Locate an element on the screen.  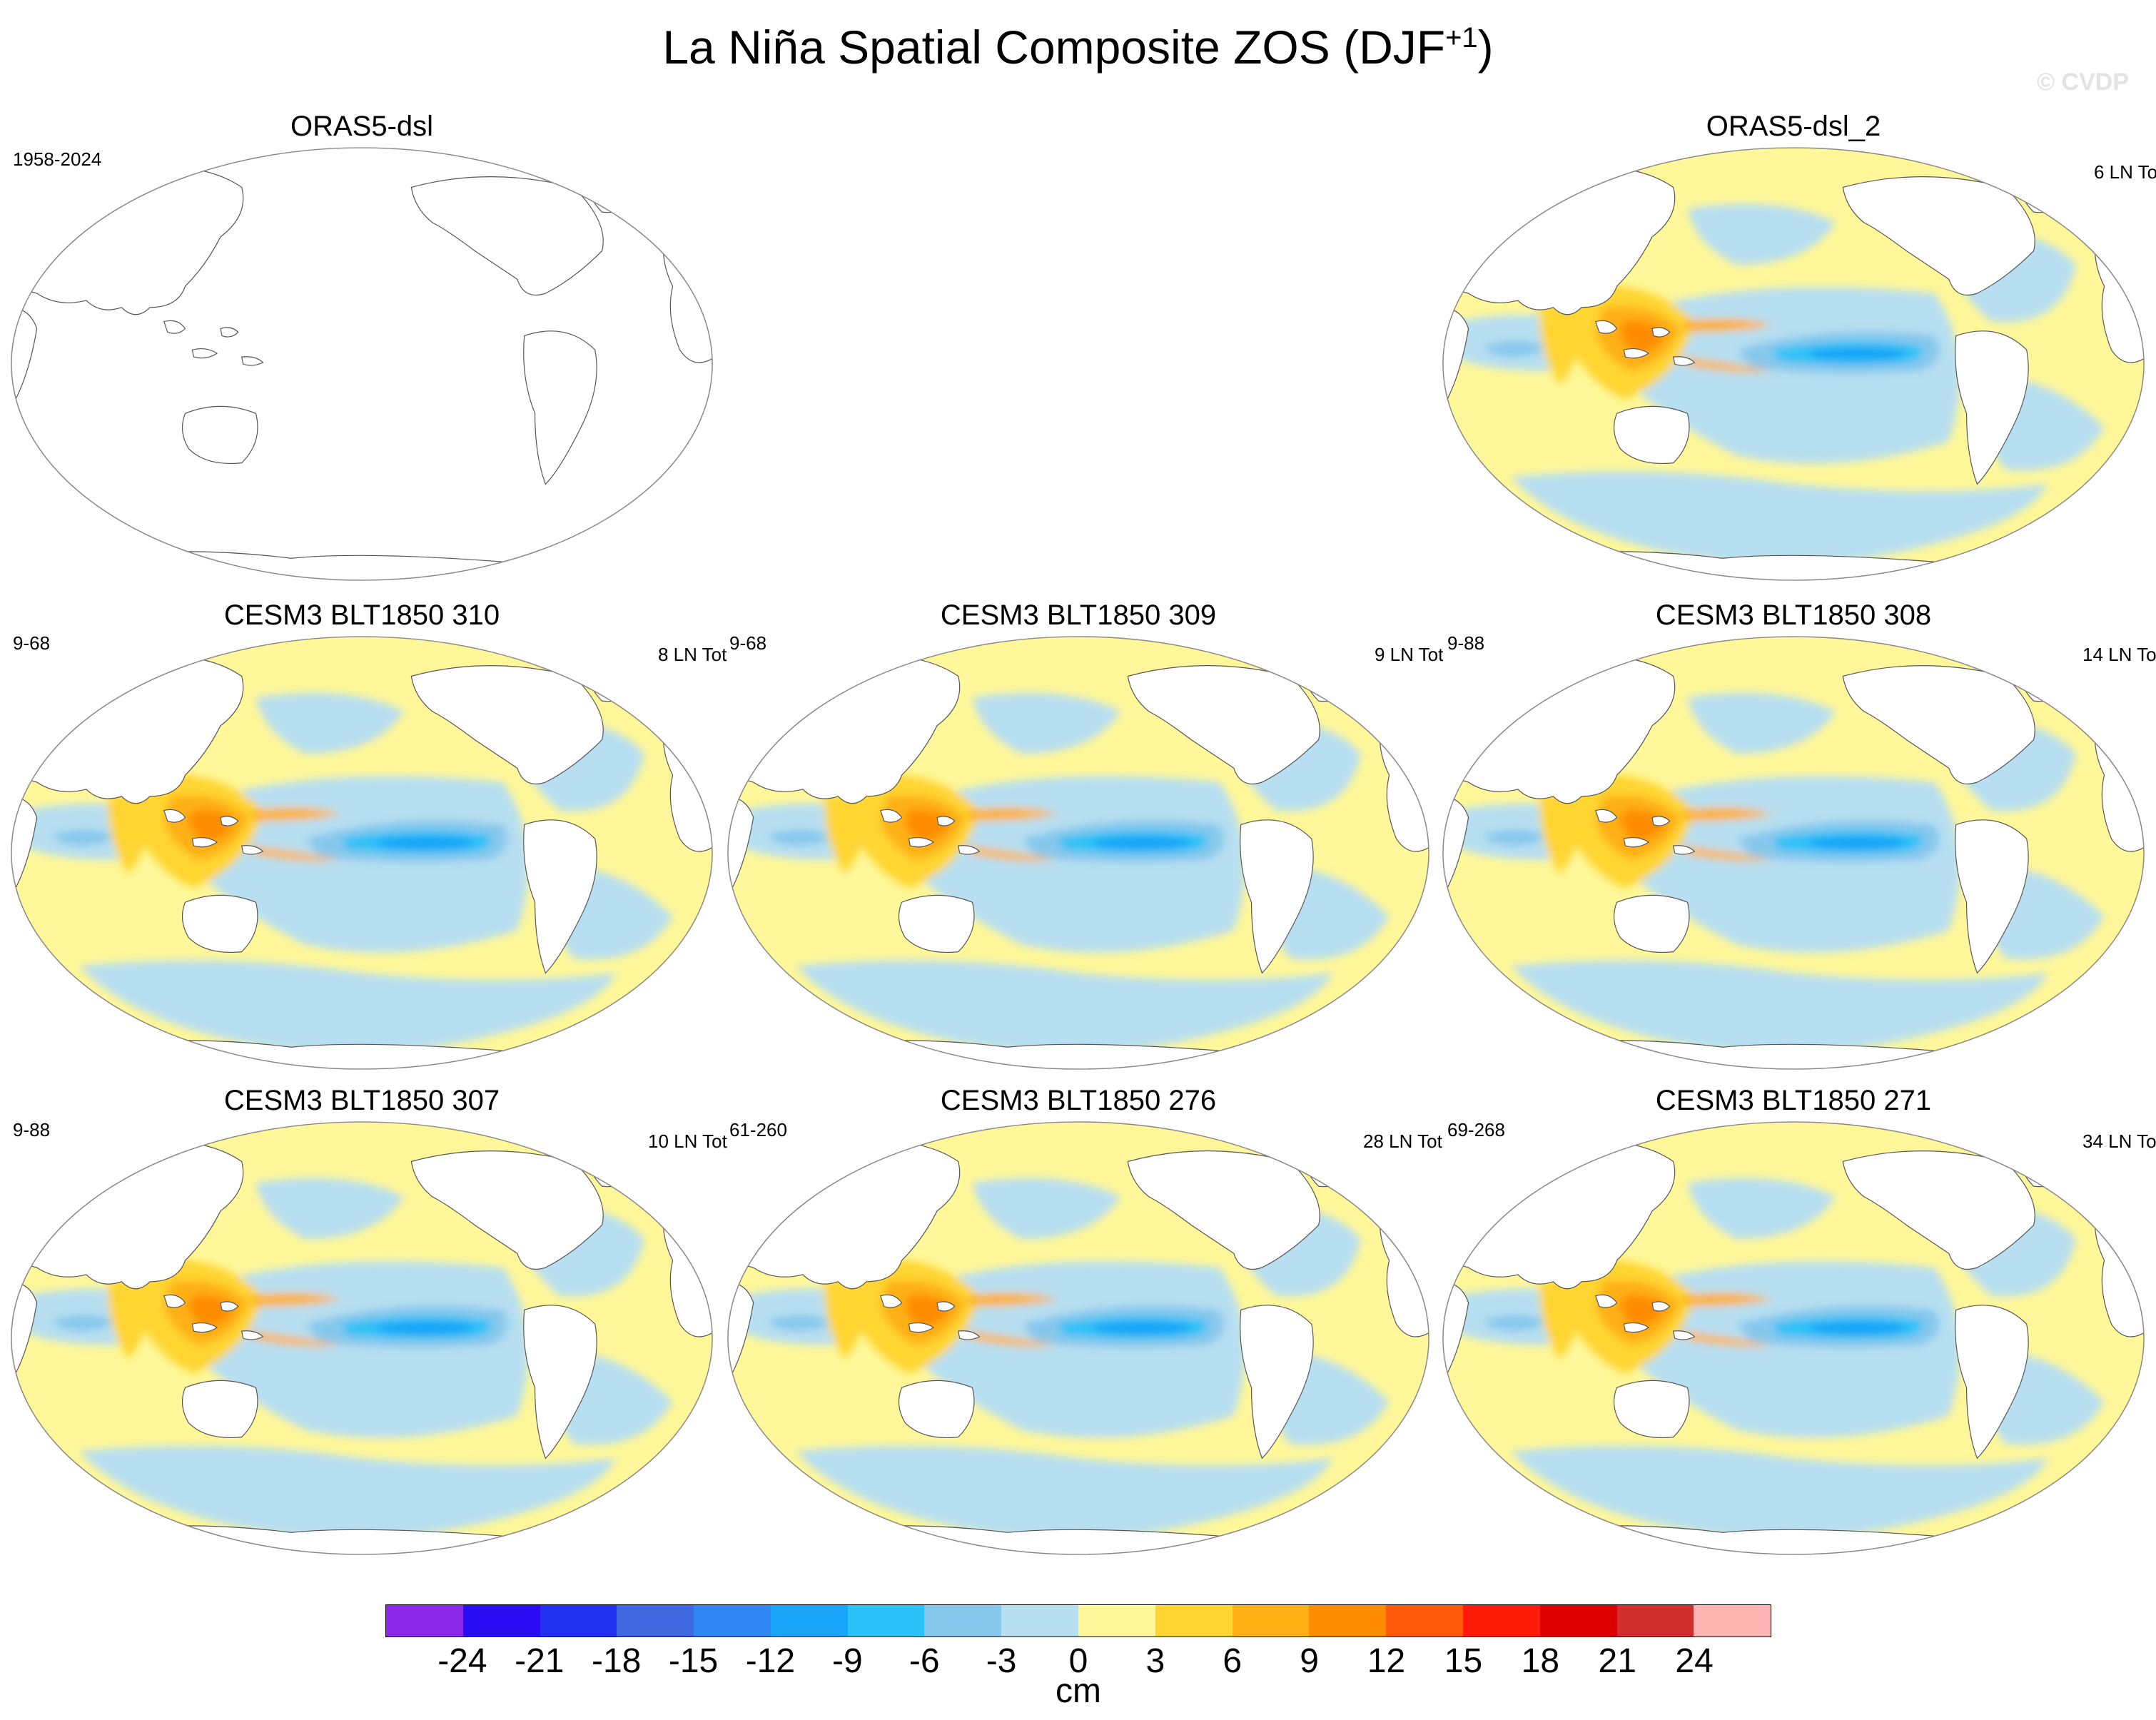
colorbar is located at coordinates (1078, 1621).